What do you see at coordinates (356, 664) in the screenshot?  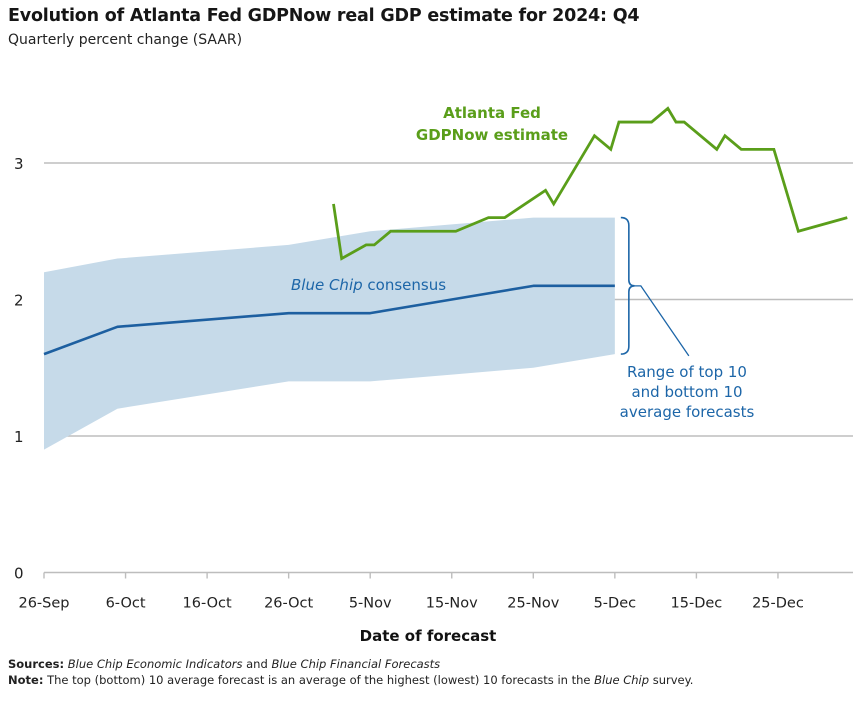 I see `sources-text-3: Blue Chip Financial Forecasts` at bounding box center [356, 664].